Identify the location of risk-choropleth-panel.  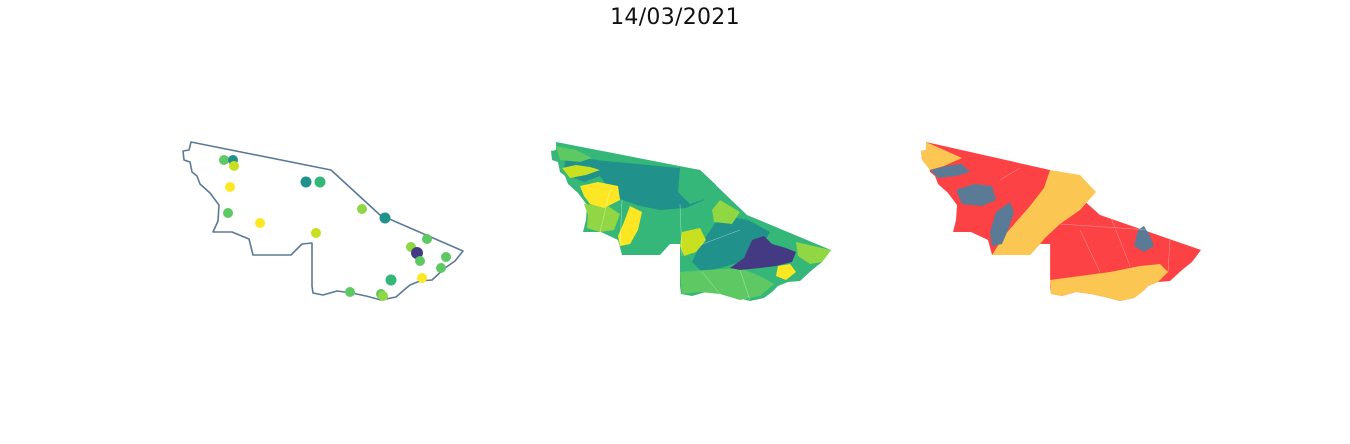
(1061, 221).